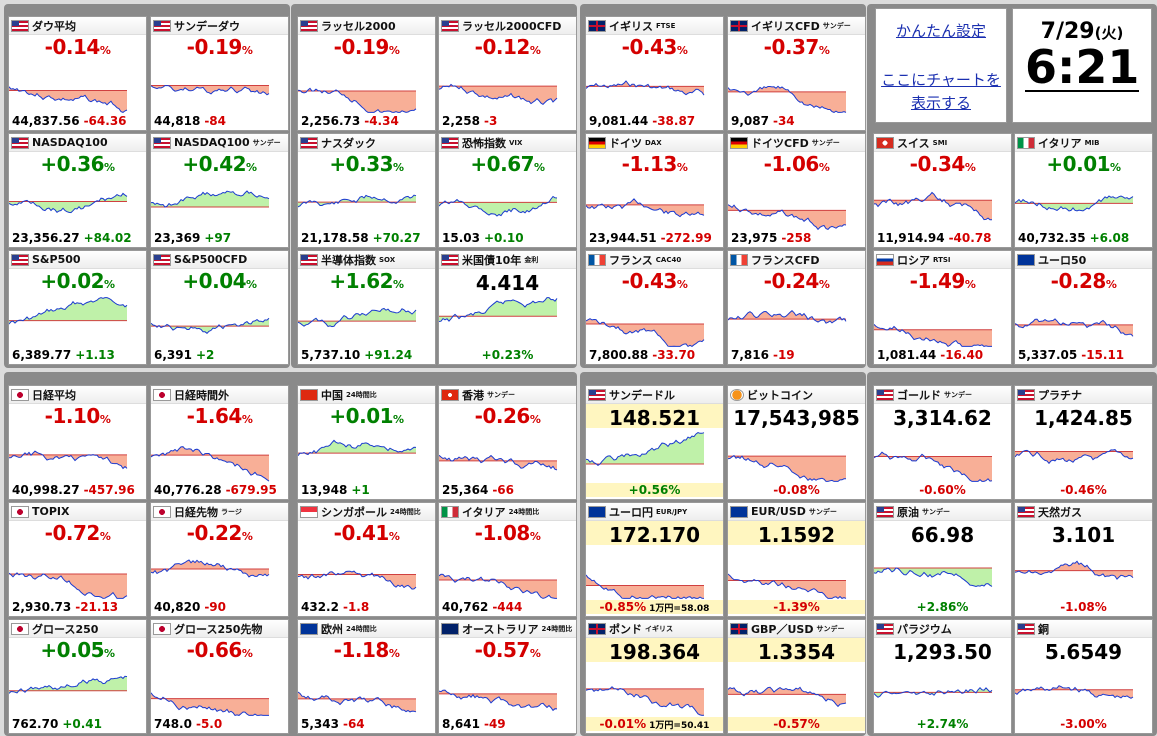 The image size is (1157, 736). I want to click on market-tile: ビットコイン 17,543,985 -0.08%, so click(796, 442).